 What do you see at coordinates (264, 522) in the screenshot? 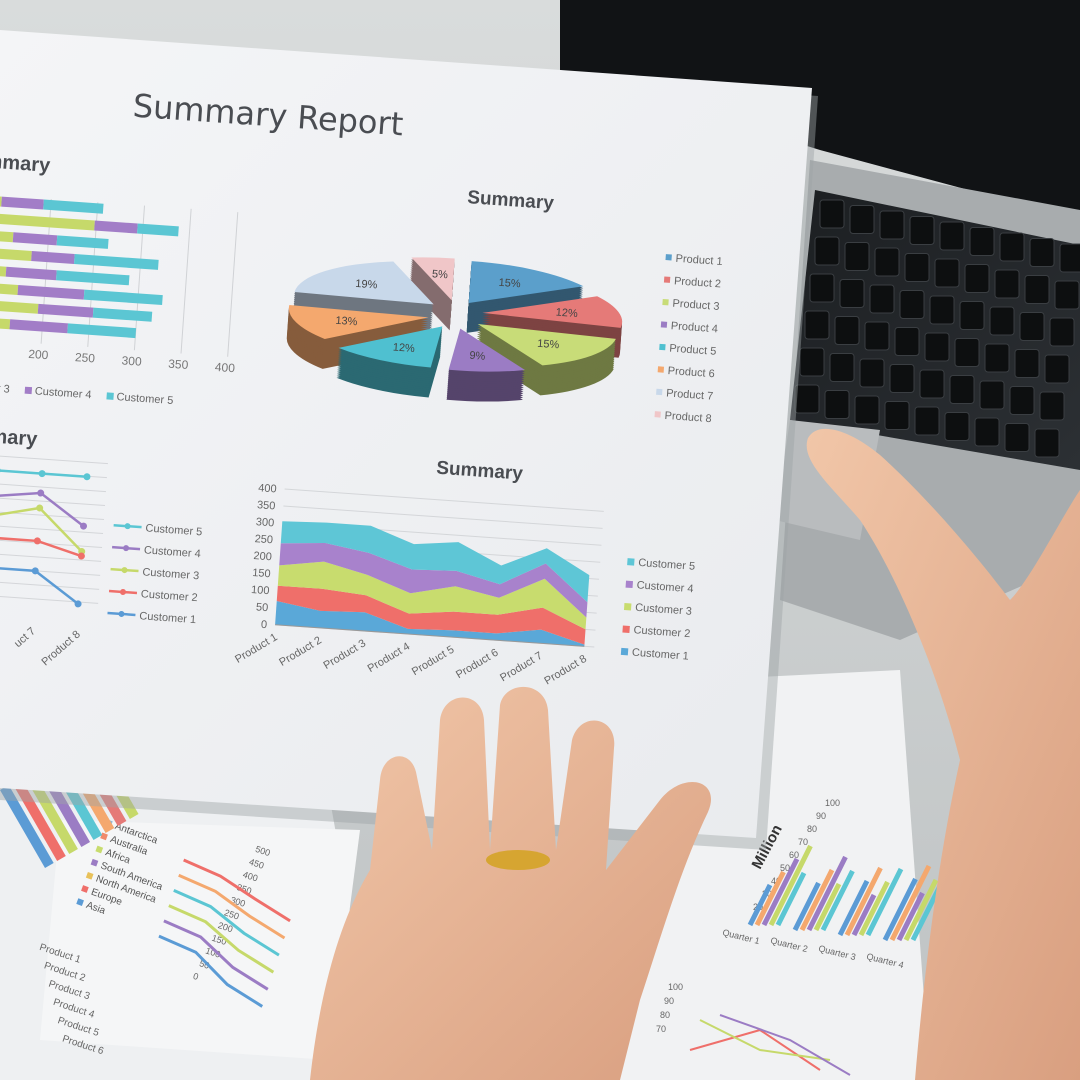
I see `area-y-tick: 300` at bounding box center [264, 522].